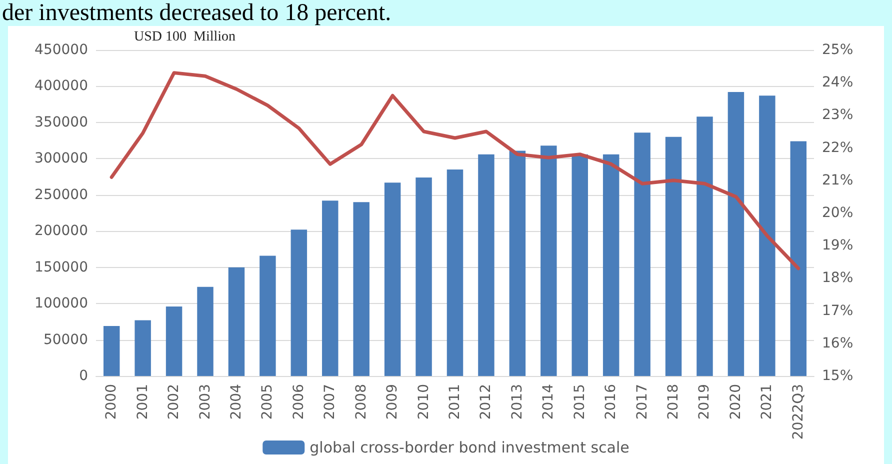 The width and height of the screenshot is (892, 464). Describe the element at coordinates (838, 310) in the screenshot. I see `y2-tick-label: 17%` at that location.